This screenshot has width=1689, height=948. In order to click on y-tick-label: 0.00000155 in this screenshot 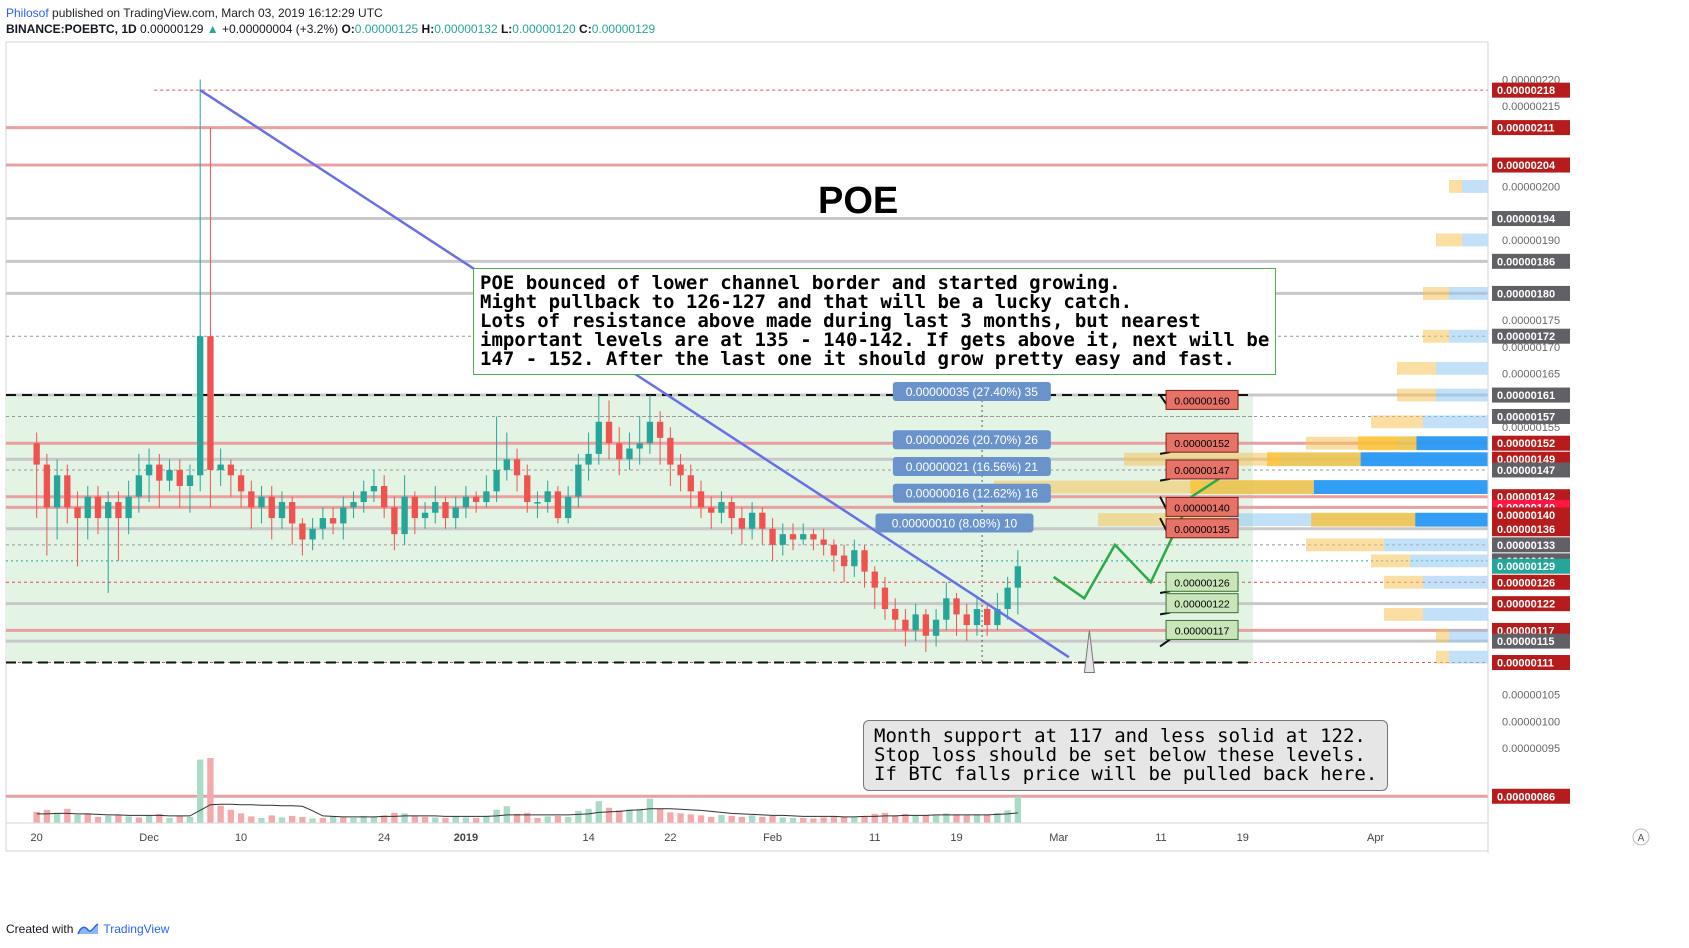, I will do `click(1531, 428)`.